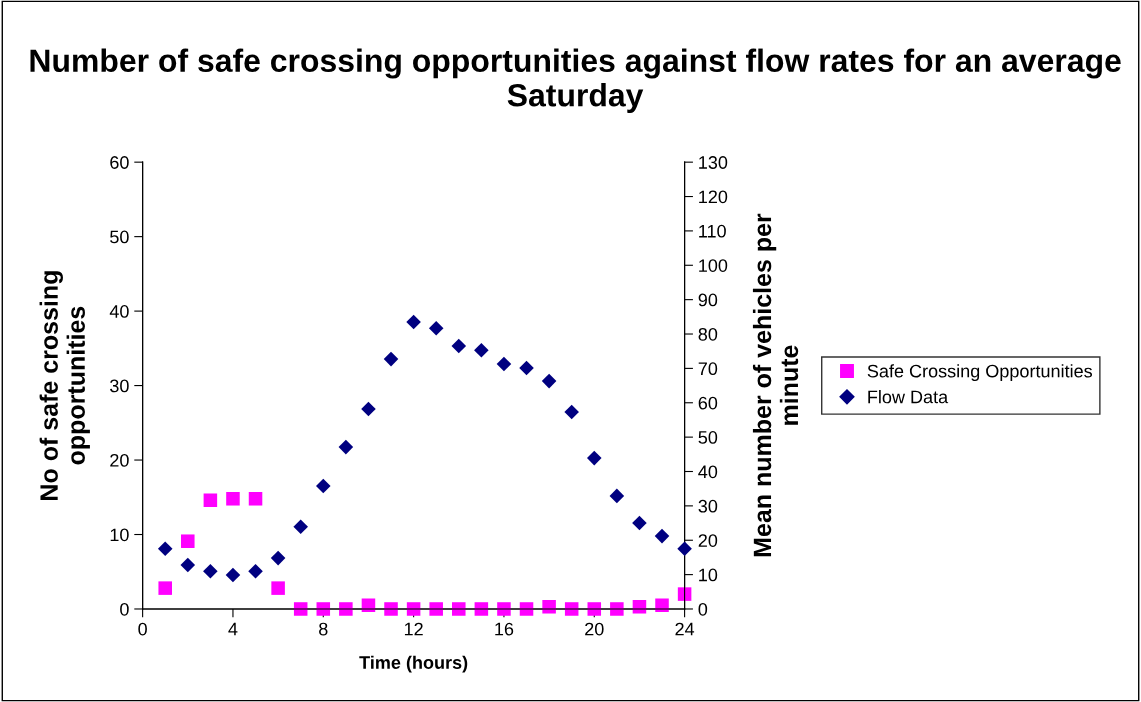 This screenshot has width=1141, height=702. I want to click on y2-tick-label: 80, so click(708, 334).